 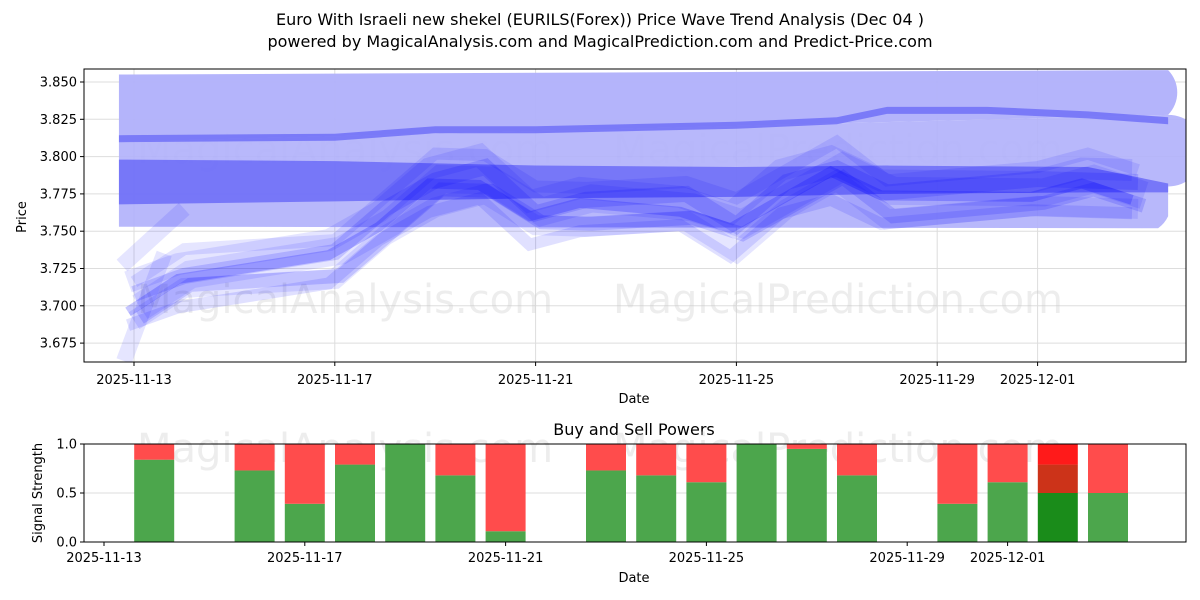 I want to click on y-tick-label: 3.750, so click(x=58, y=232).